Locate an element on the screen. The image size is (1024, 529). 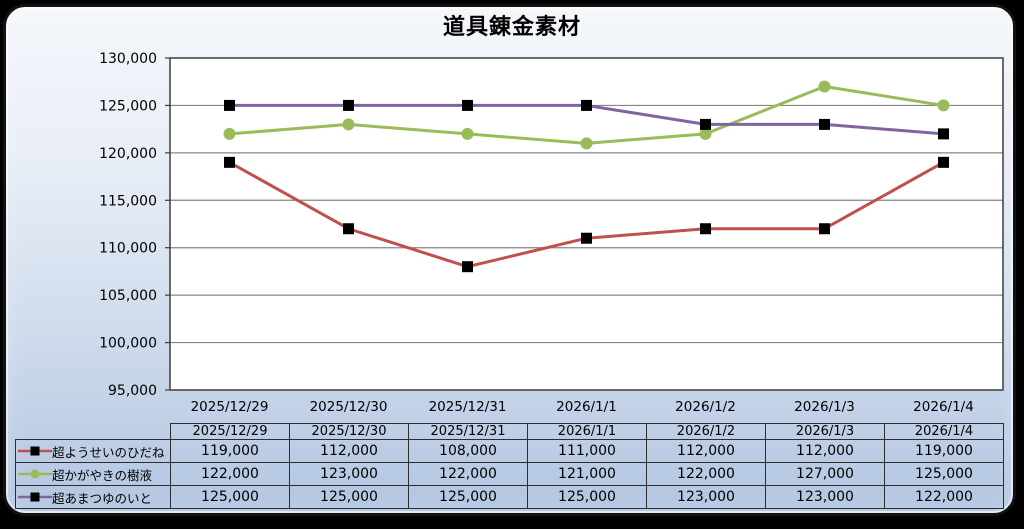
table-corner-cell is located at coordinates (93, 432).